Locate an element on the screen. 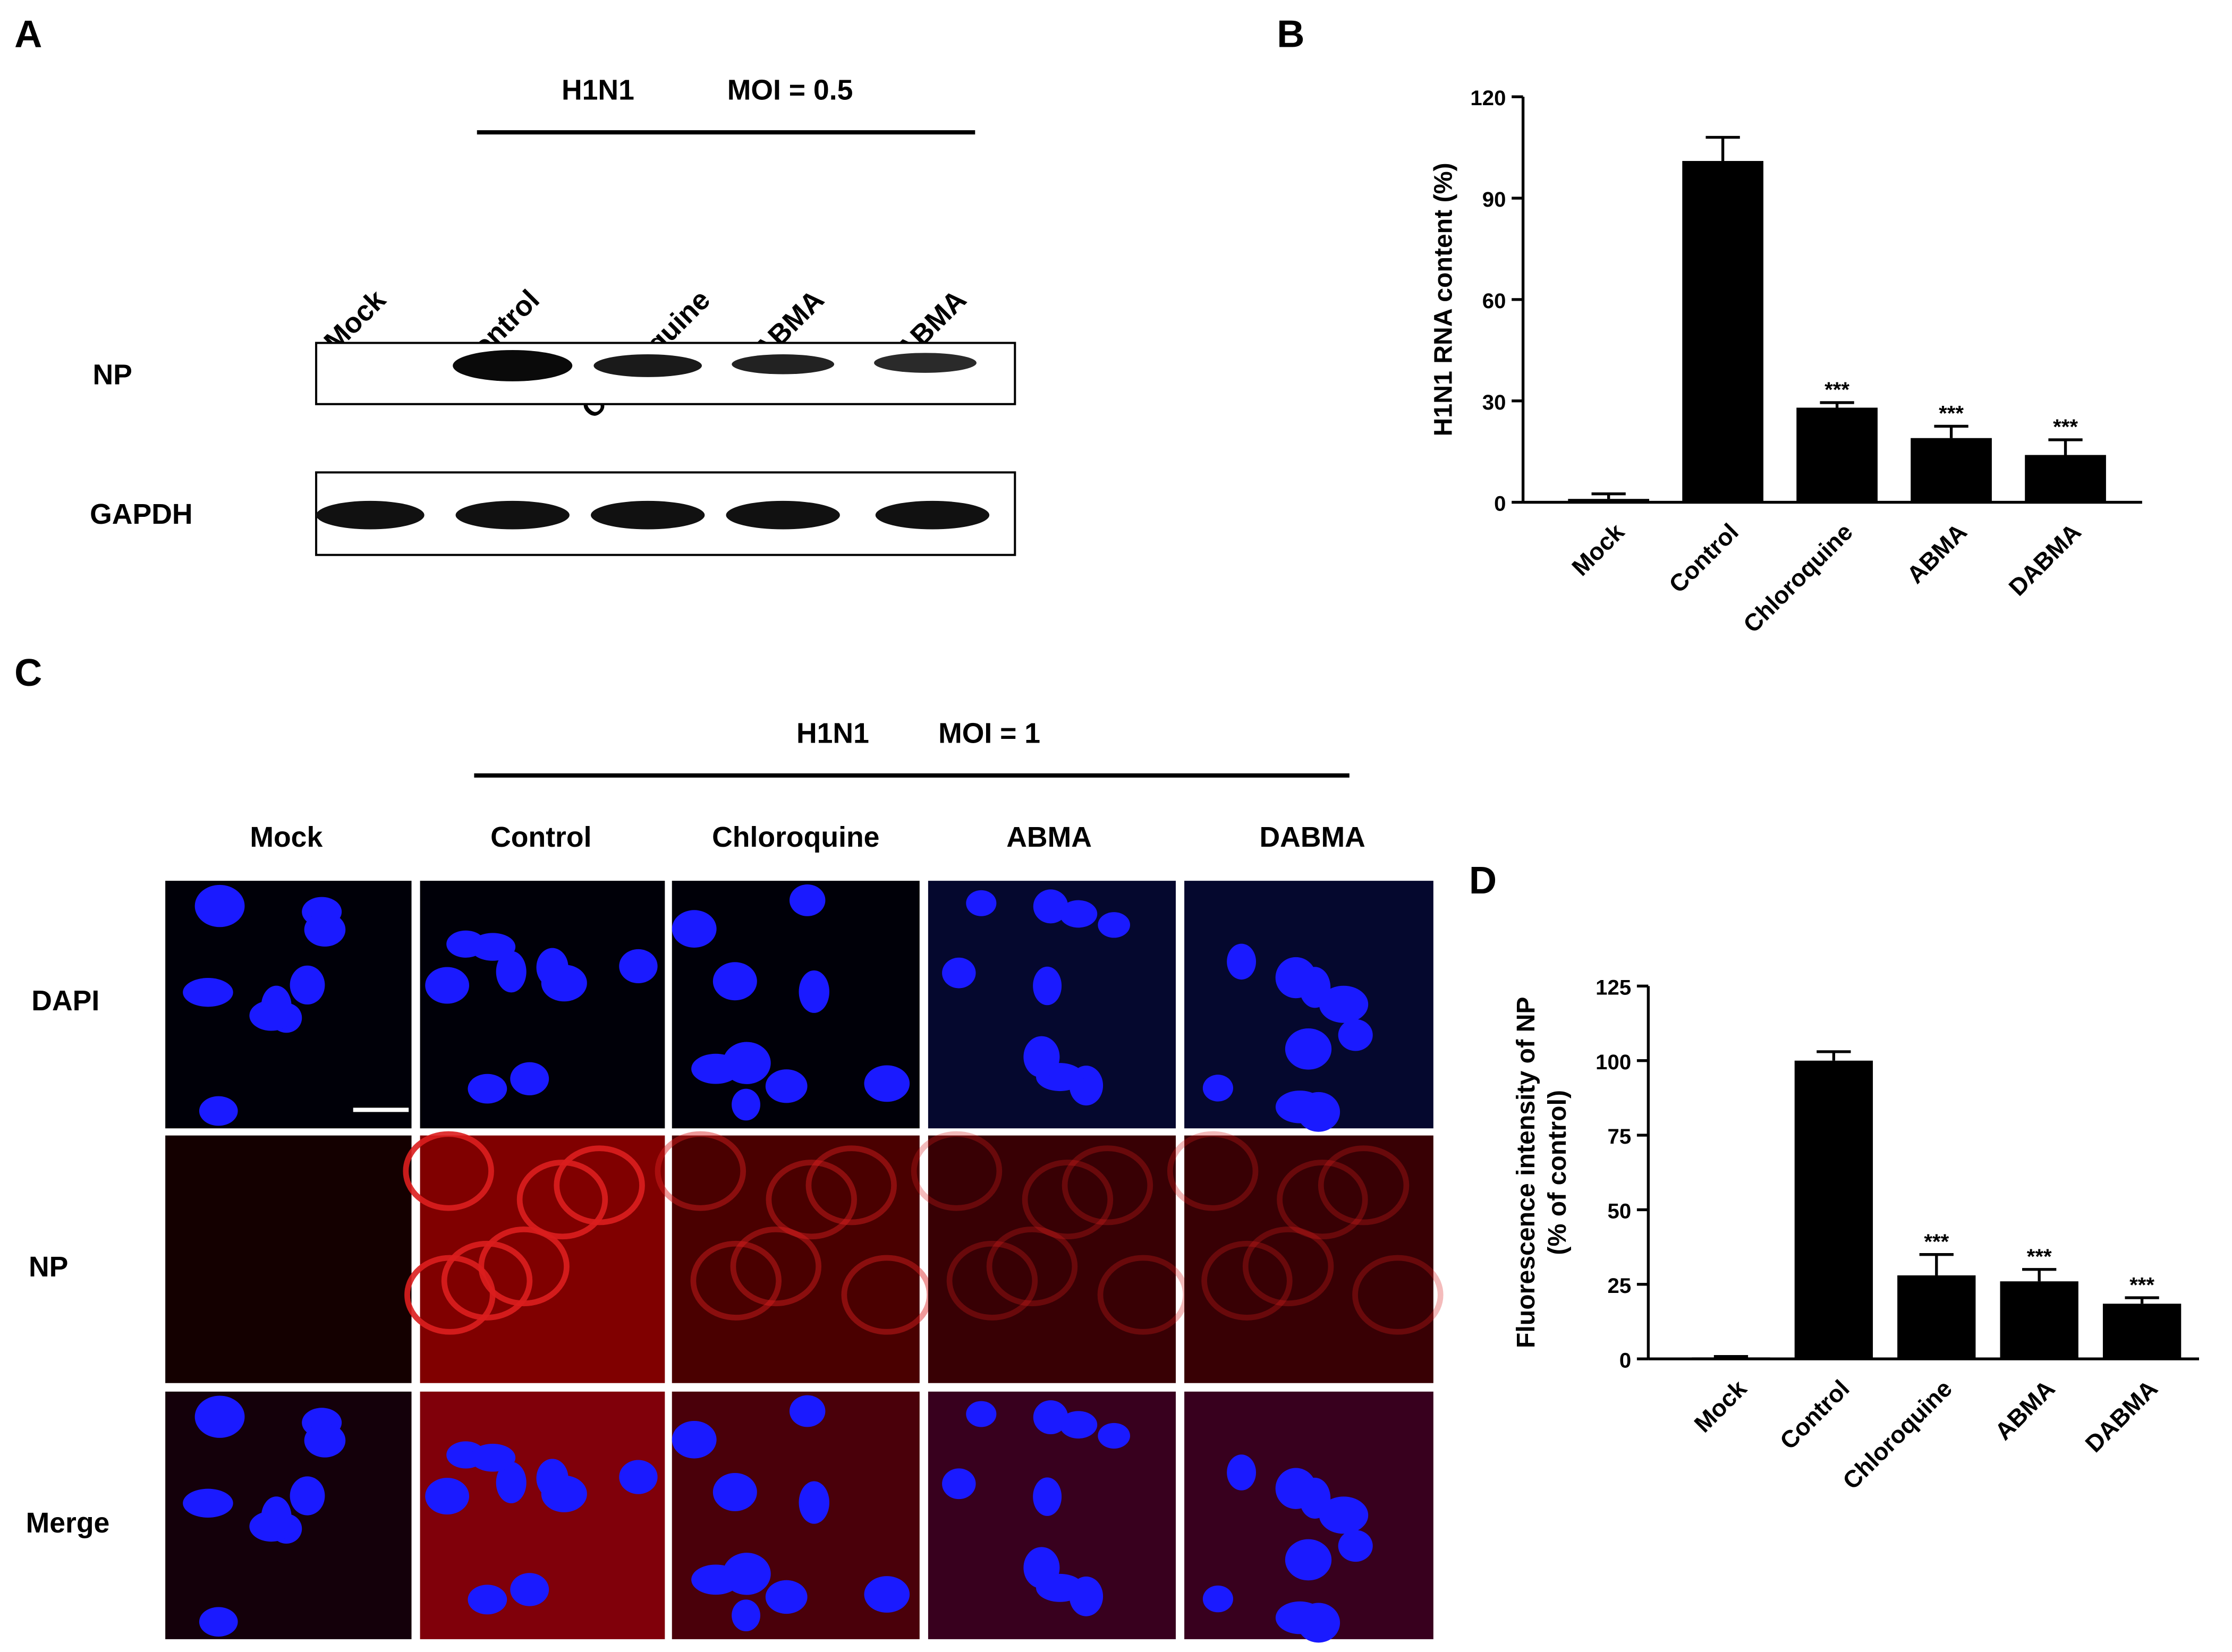  column-label: Chloroquine is located at coordinates (795, 837).